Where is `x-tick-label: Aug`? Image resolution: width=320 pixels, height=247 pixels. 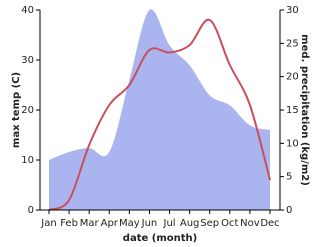
x-tick-label: Aug is located at coordinates (190, 223).